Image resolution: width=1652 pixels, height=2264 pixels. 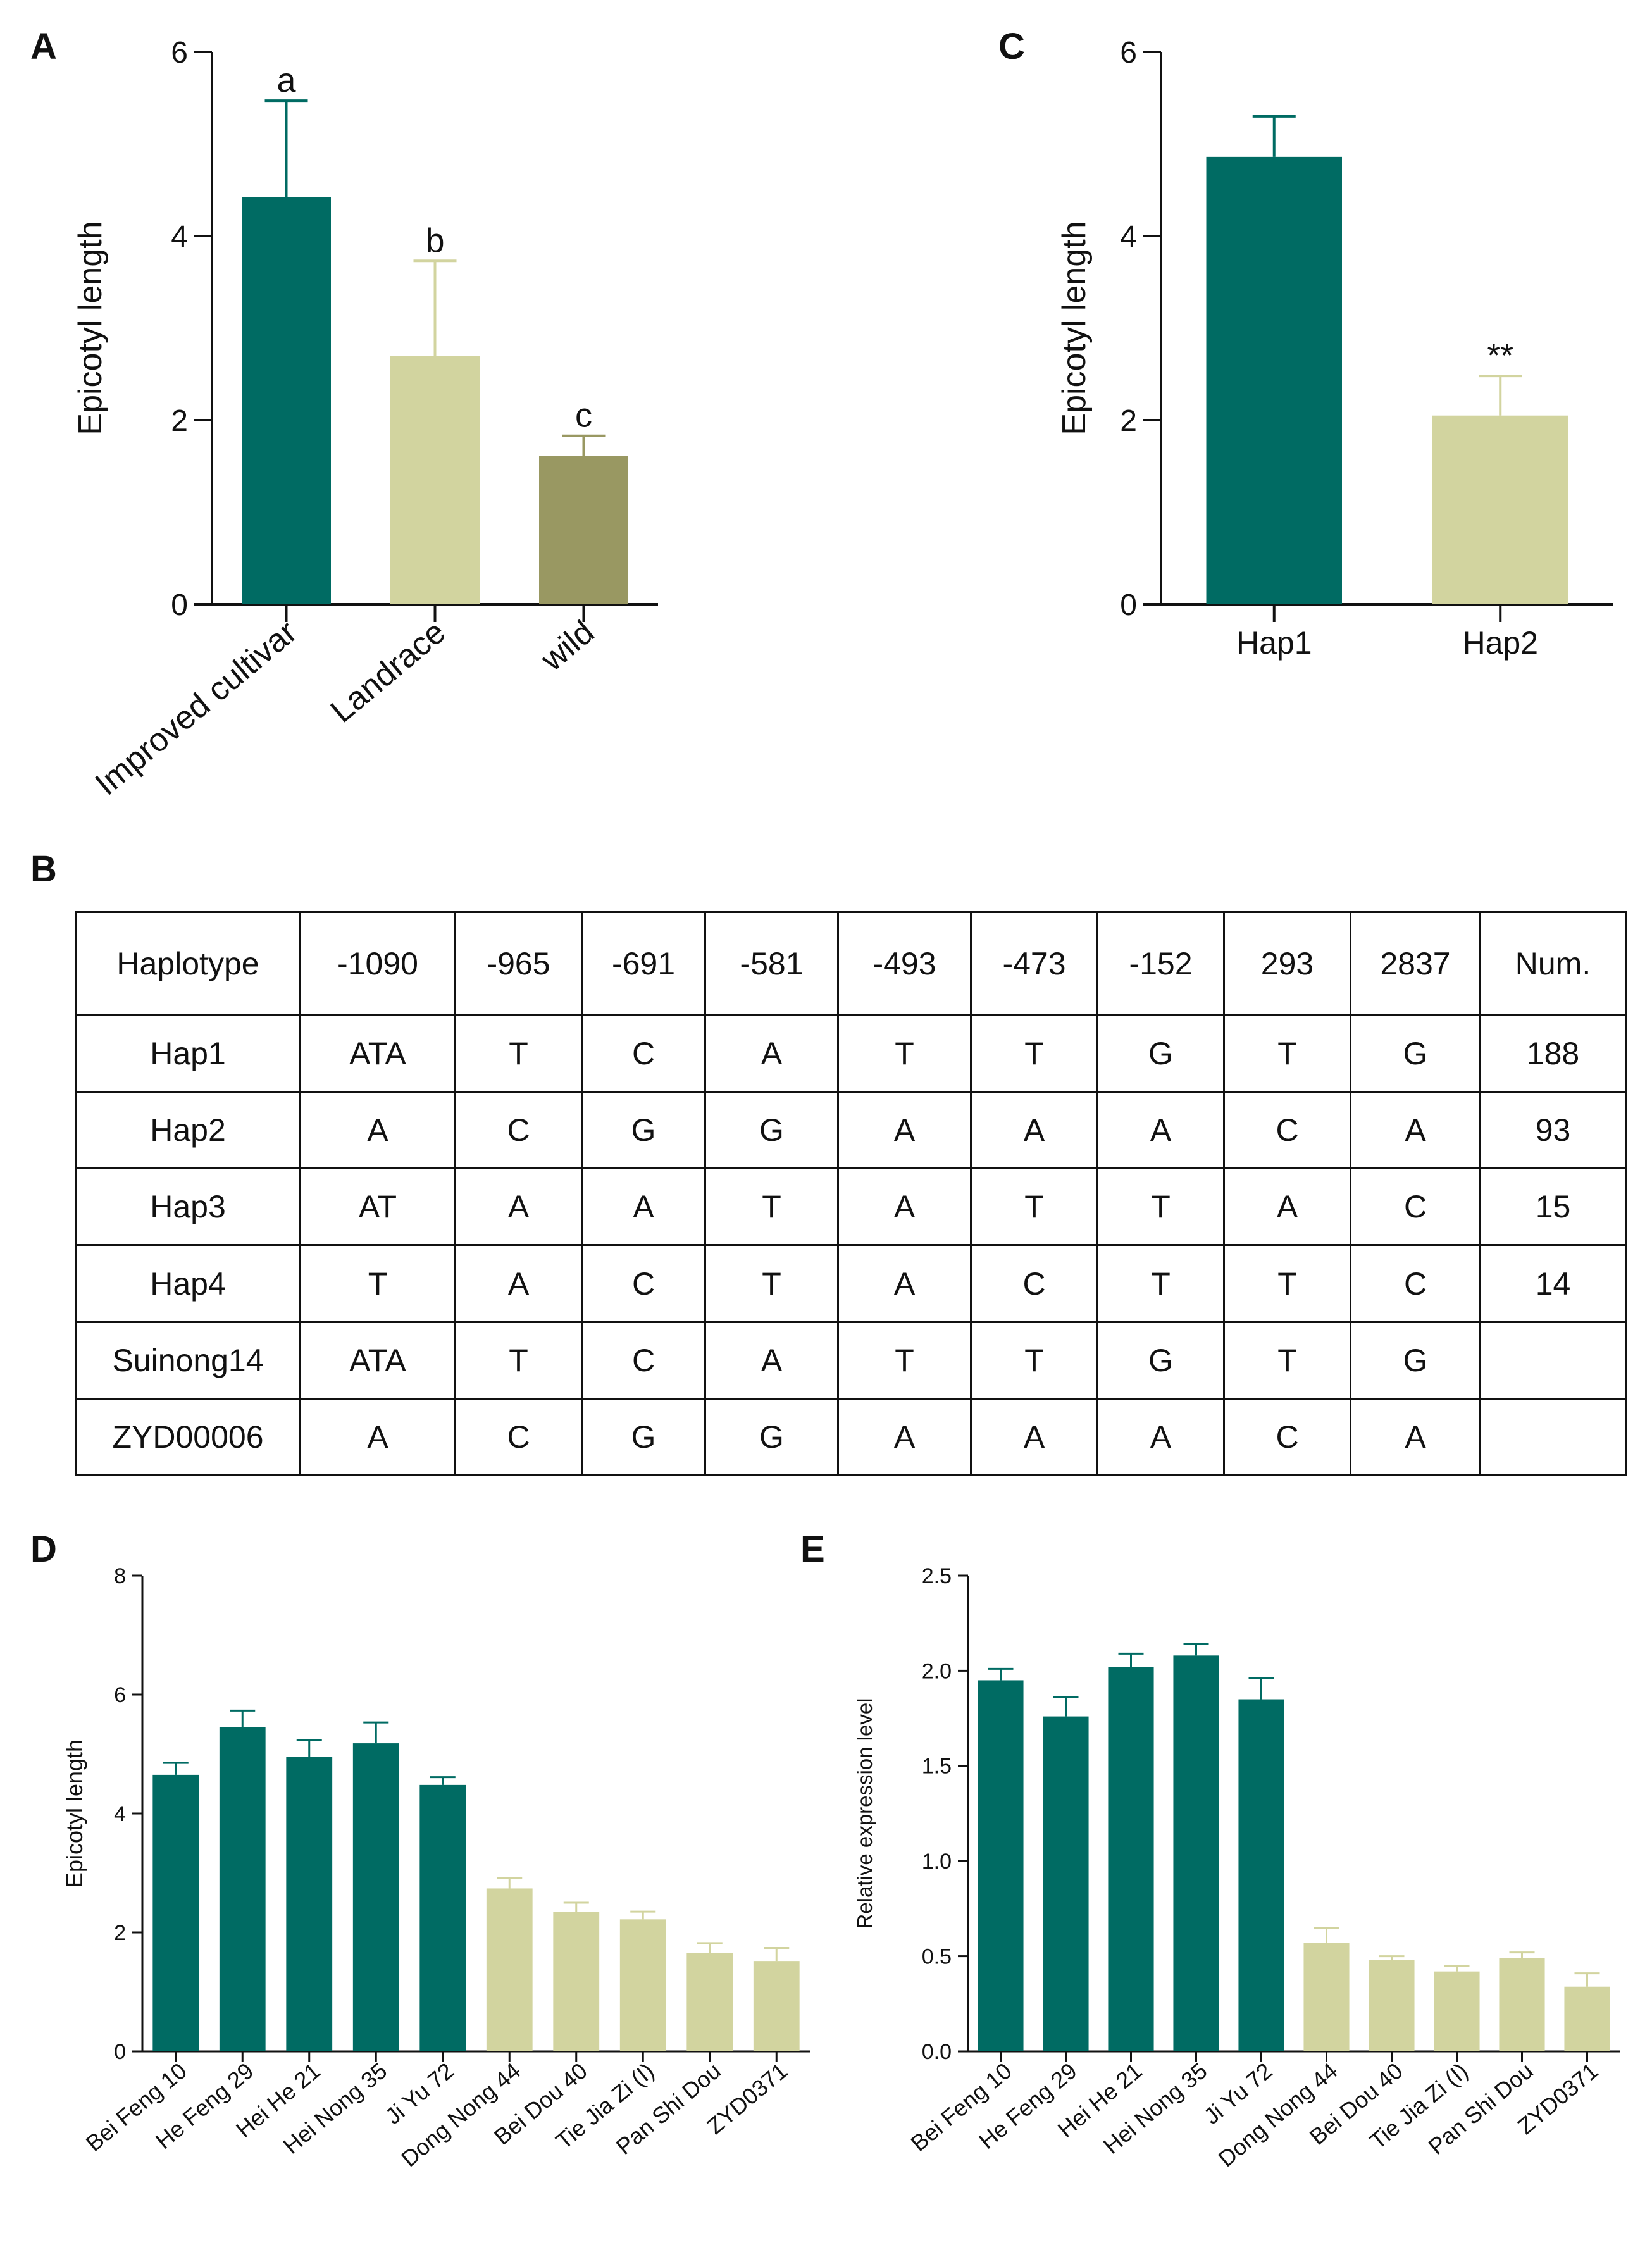 I want to click on y-tick-label: 2.5, so click(x=937, y=1576).